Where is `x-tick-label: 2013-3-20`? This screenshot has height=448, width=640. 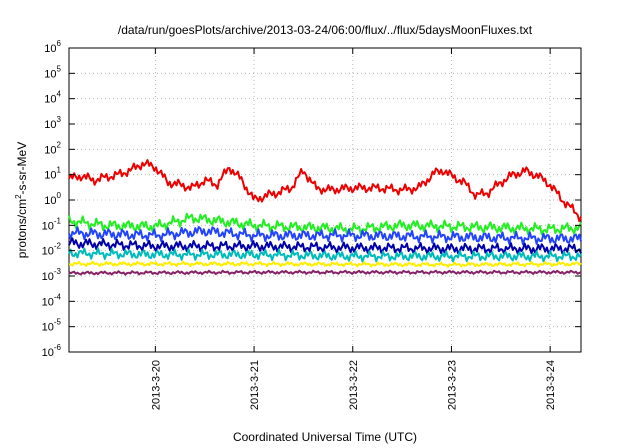 x-tick-label: 2013-3-20 is located at coordinates (156, 385).